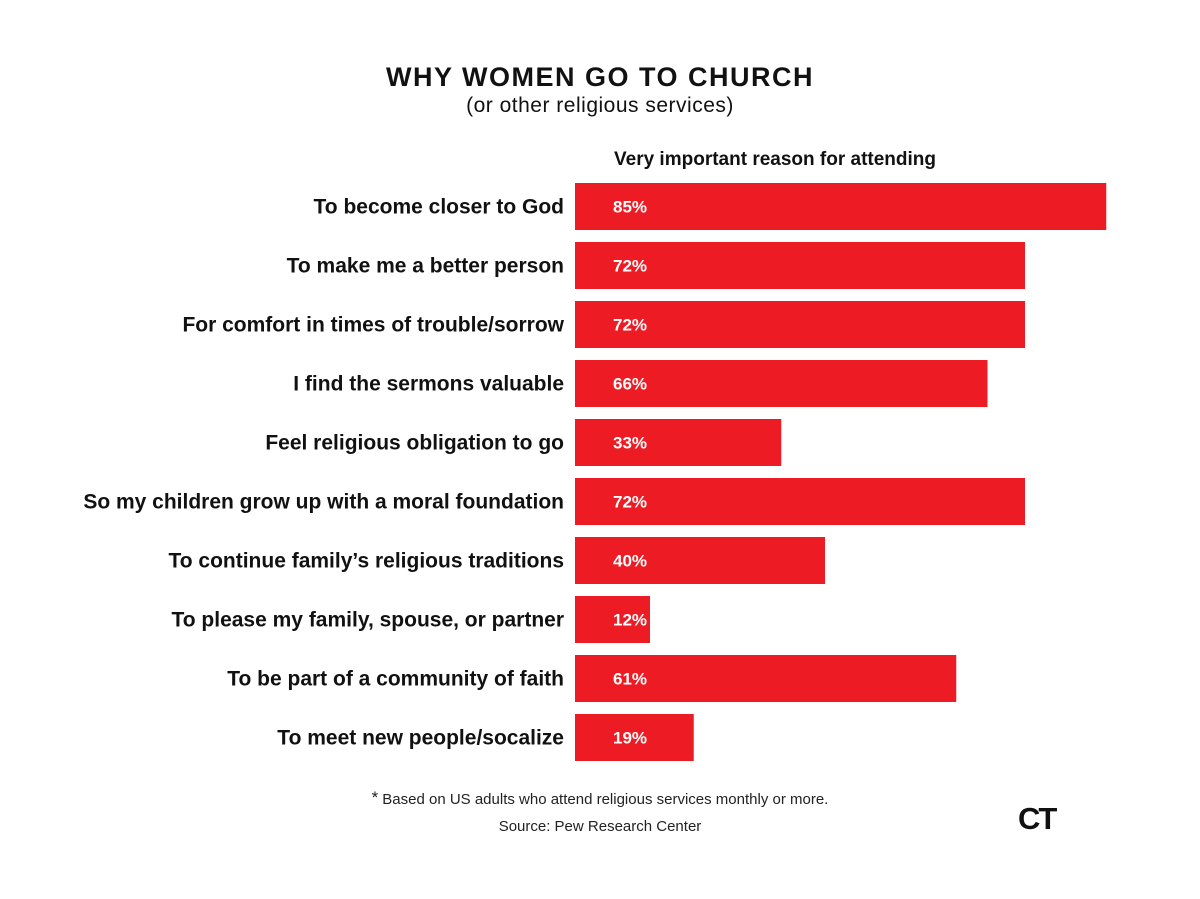  I want to click on value-label: 12%, so click(630, 620).